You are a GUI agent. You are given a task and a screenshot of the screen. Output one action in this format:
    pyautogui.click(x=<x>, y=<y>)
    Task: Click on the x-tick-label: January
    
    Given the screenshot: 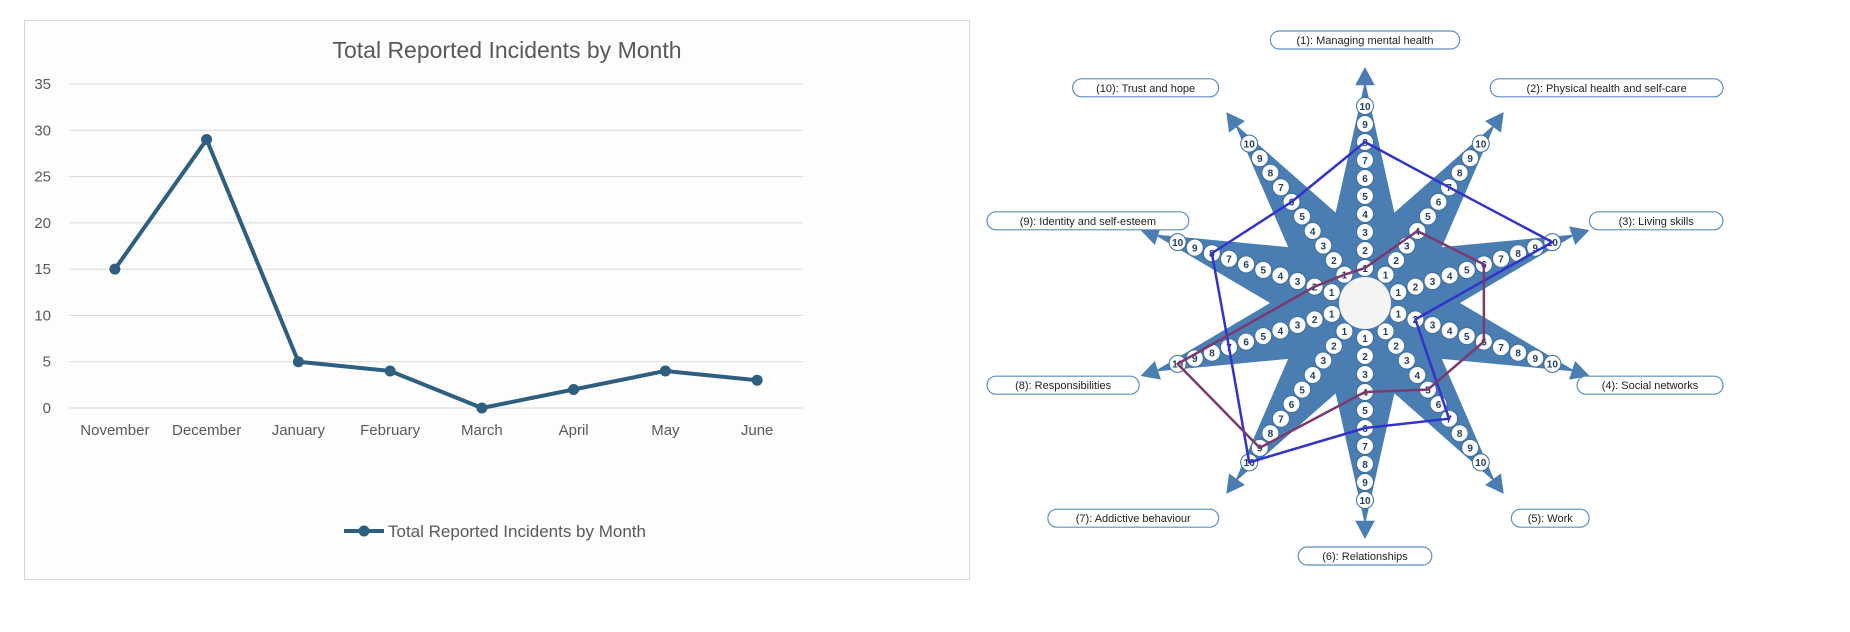 What is the action you would take?
    pyautogui.click(x=299, y=430)
    